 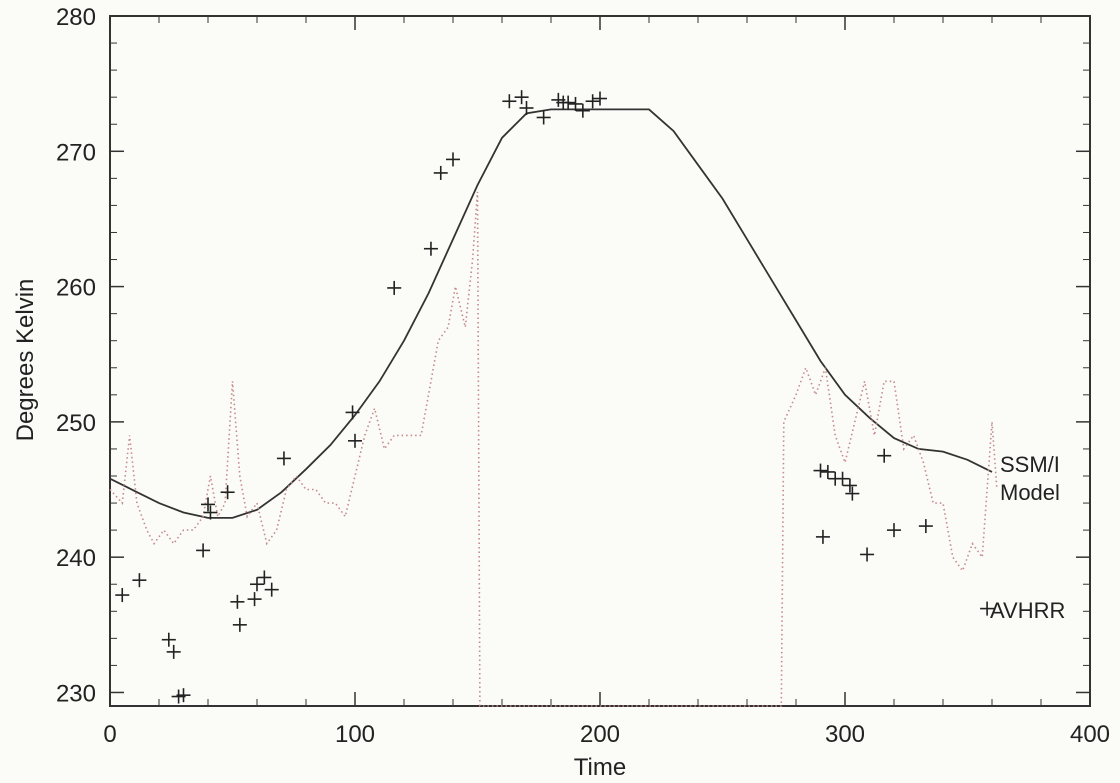 I want to click on x-tick-label: 200, so click(x=600, y=734).